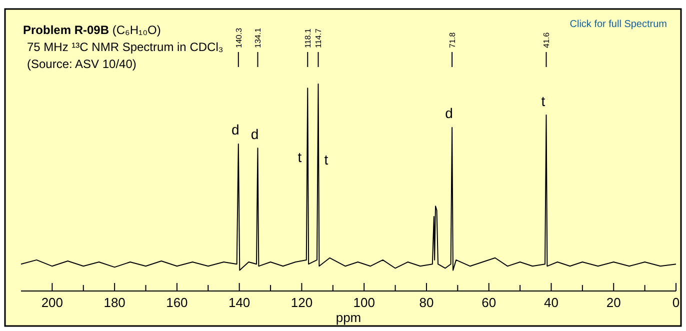 This screenshot has width=686, height=331. What do you see at coordinates (489, 302) in the screenshot?
I see `x-tick-label: 60` at bounding box center [489, 302].